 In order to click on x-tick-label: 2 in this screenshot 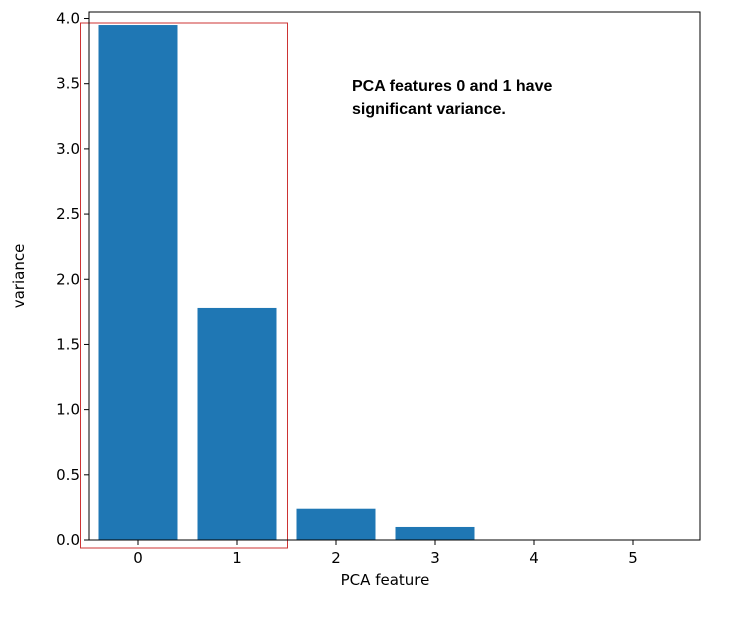, I will do `click(336, 558)`.